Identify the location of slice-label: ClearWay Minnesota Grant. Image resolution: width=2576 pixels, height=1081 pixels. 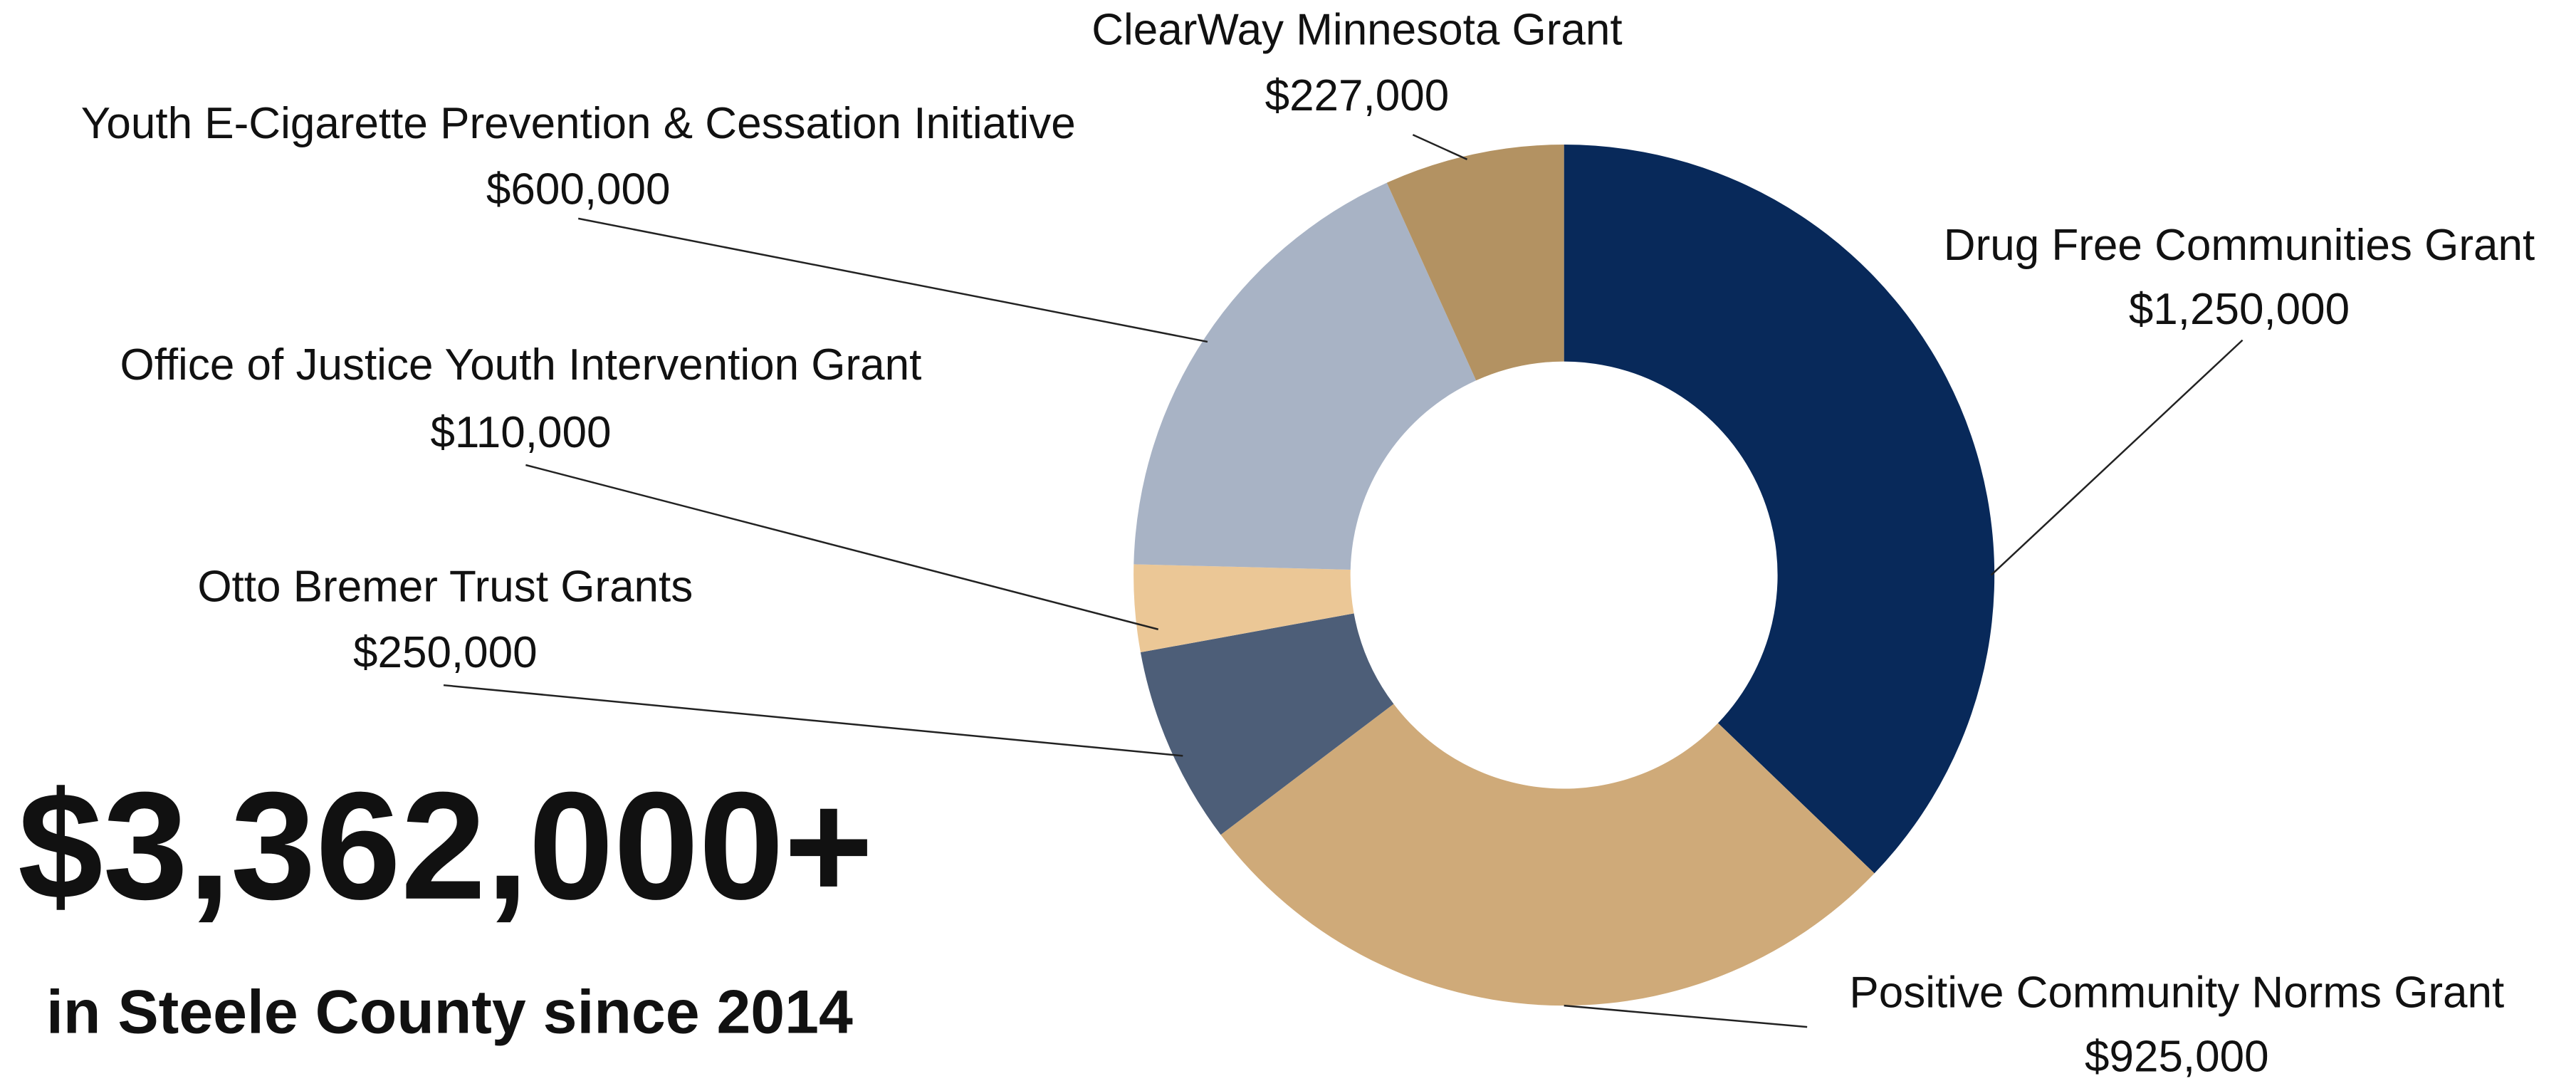
(1356, 31).